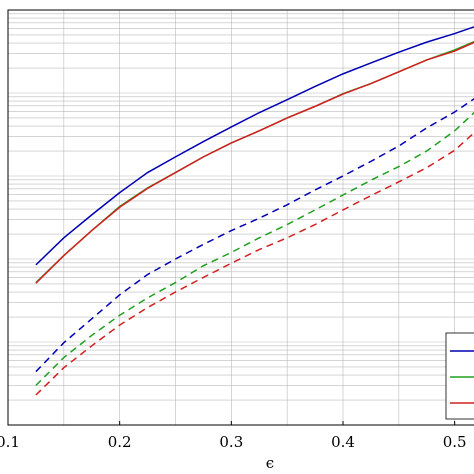 Image resolution: width=474 pixels, height=474 pixels. What do you see at coordinates (270, 463) in the screenshot?
I see `x-axis-label: ϵ` at bounding box center [270, 463].